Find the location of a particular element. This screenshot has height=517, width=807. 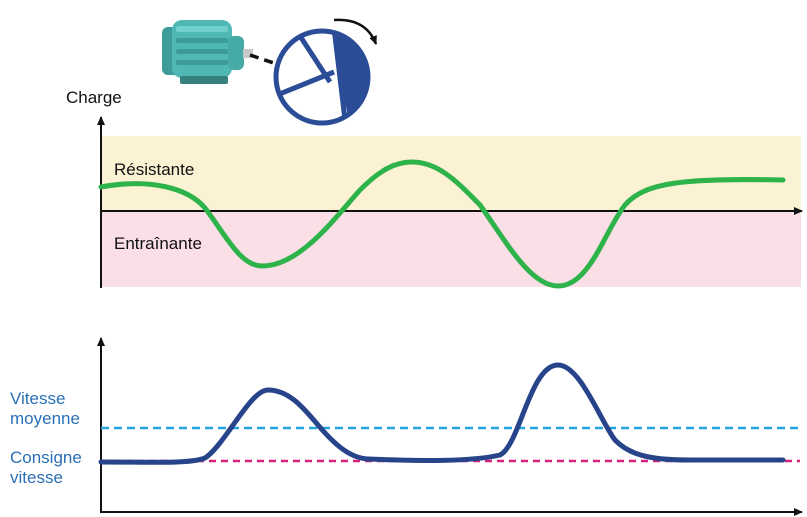

resistant-zone-label: Résistante is located at coordinates (154, 169).